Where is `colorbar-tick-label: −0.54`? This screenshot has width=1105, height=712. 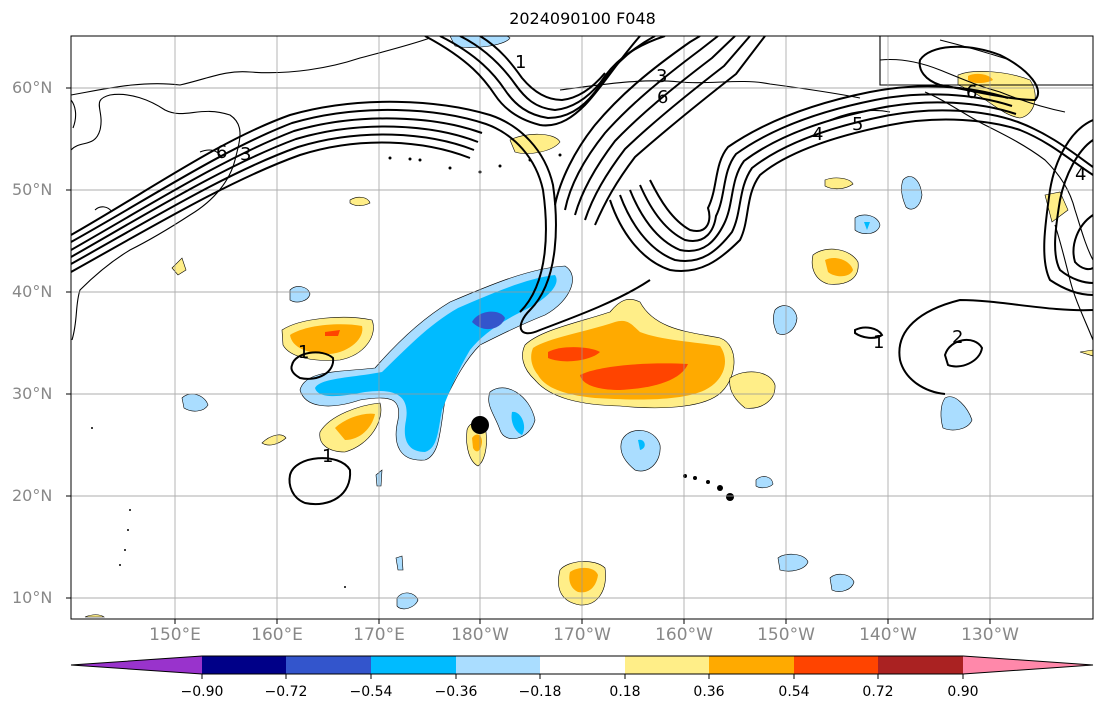
colorbar-tick-label: −0.54 is located at coordinates (371, 692).